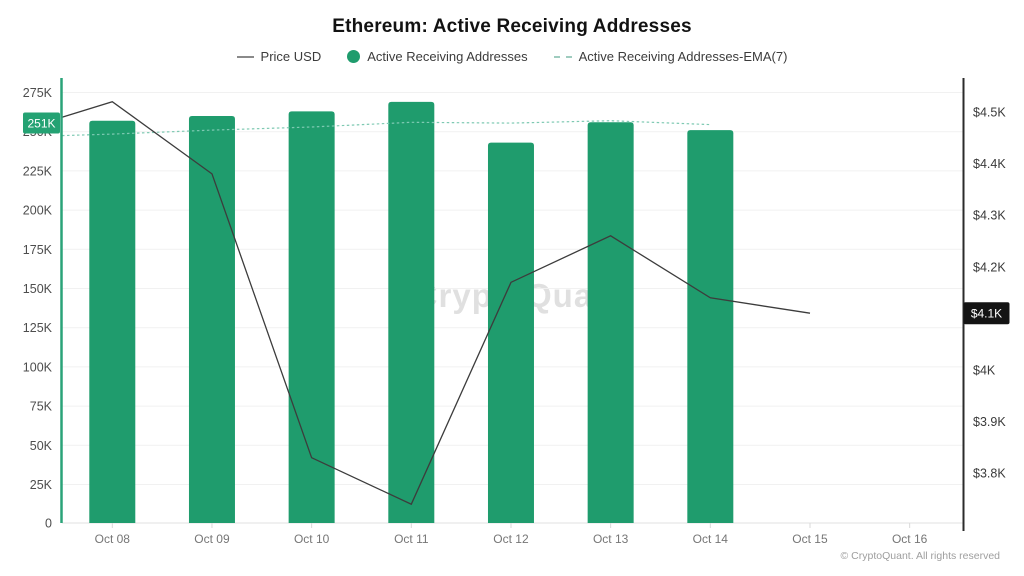 The height and width of the screenshot is (576, 1024). I want to click on y-axis-label-left: 0, so click(48, 524).